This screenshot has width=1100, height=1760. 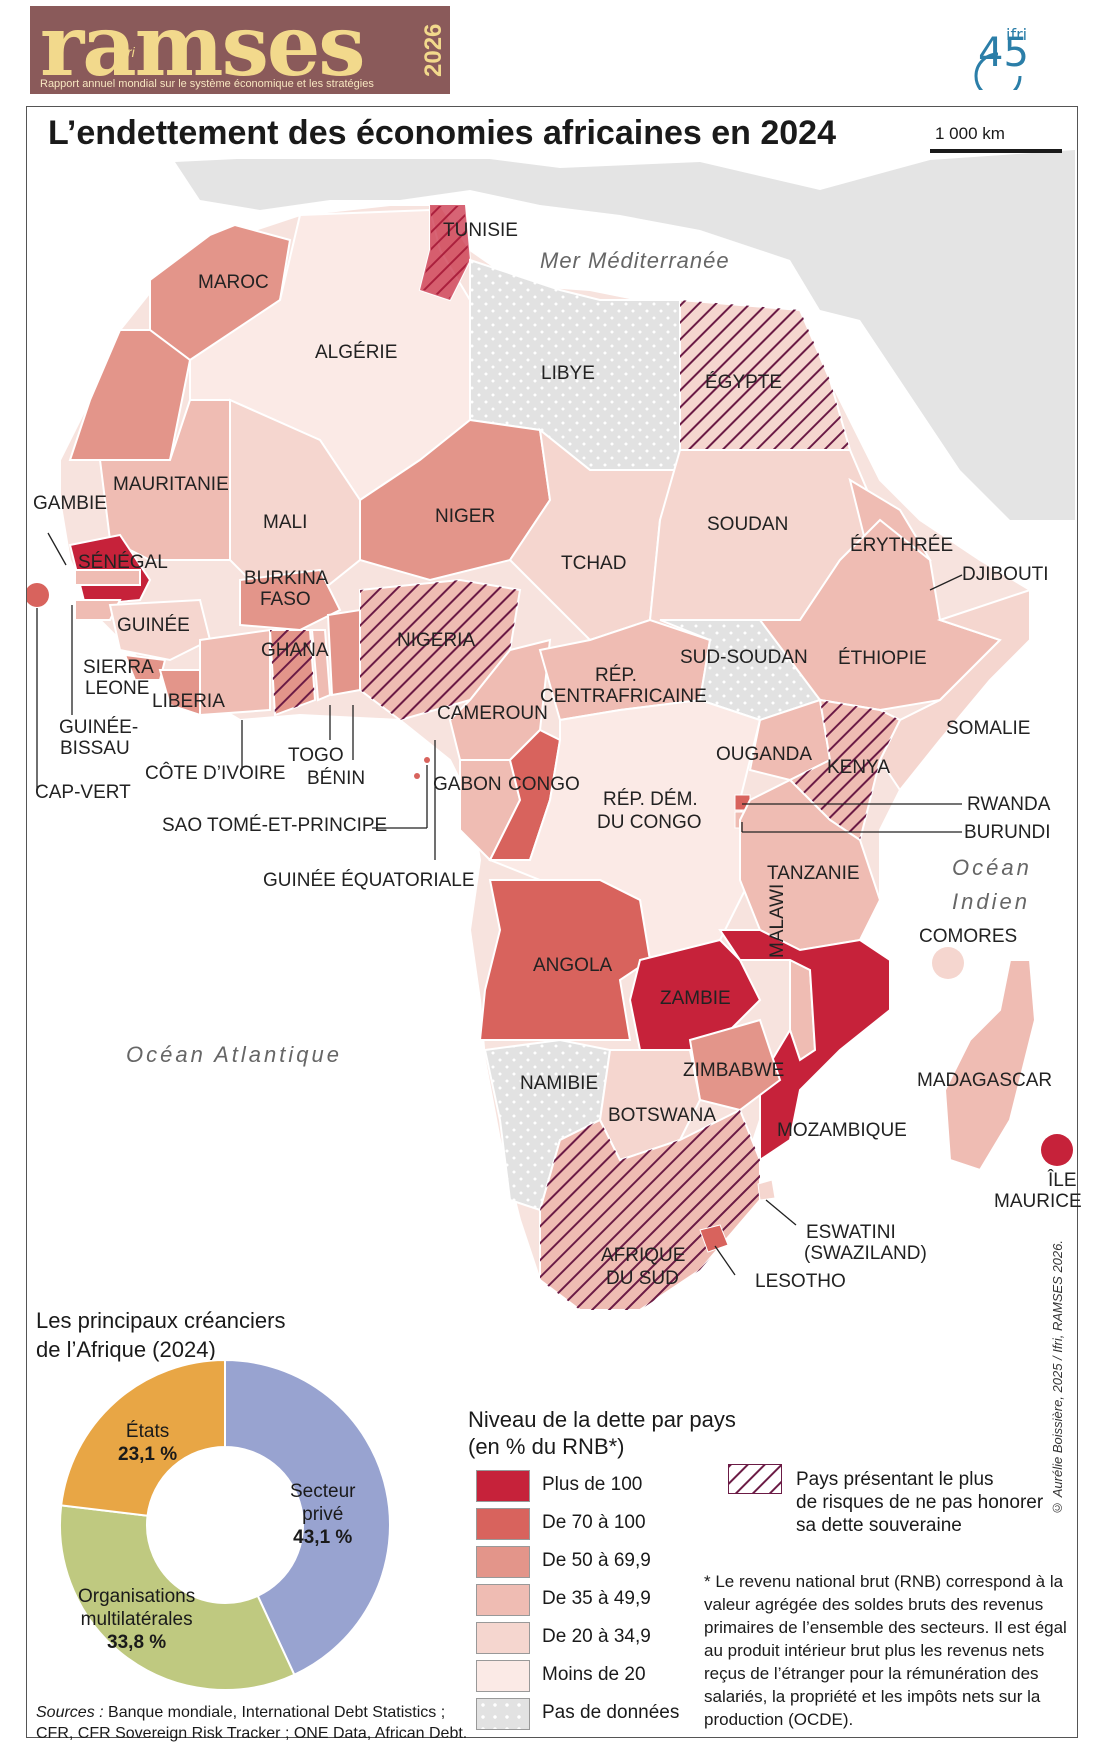 I want to click on logo-number: 45, so click(x=1003, y=53).